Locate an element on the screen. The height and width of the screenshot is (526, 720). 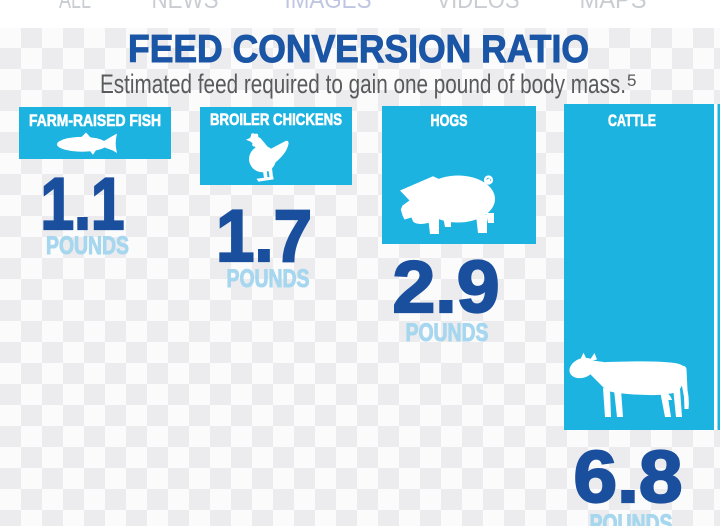
svg-text: VIDEOS is located at coordinates (478, 7).